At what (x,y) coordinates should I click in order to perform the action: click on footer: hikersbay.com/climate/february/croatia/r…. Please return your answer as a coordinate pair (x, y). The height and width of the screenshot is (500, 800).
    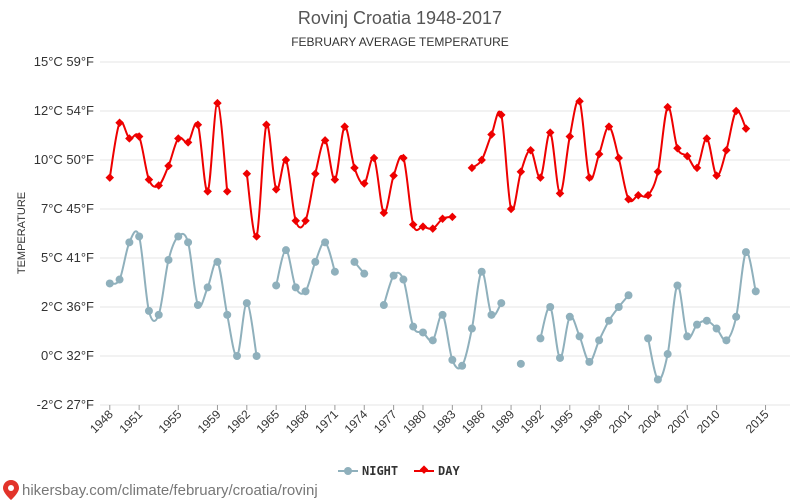
    Looking at the image, I should click on (160, 490).